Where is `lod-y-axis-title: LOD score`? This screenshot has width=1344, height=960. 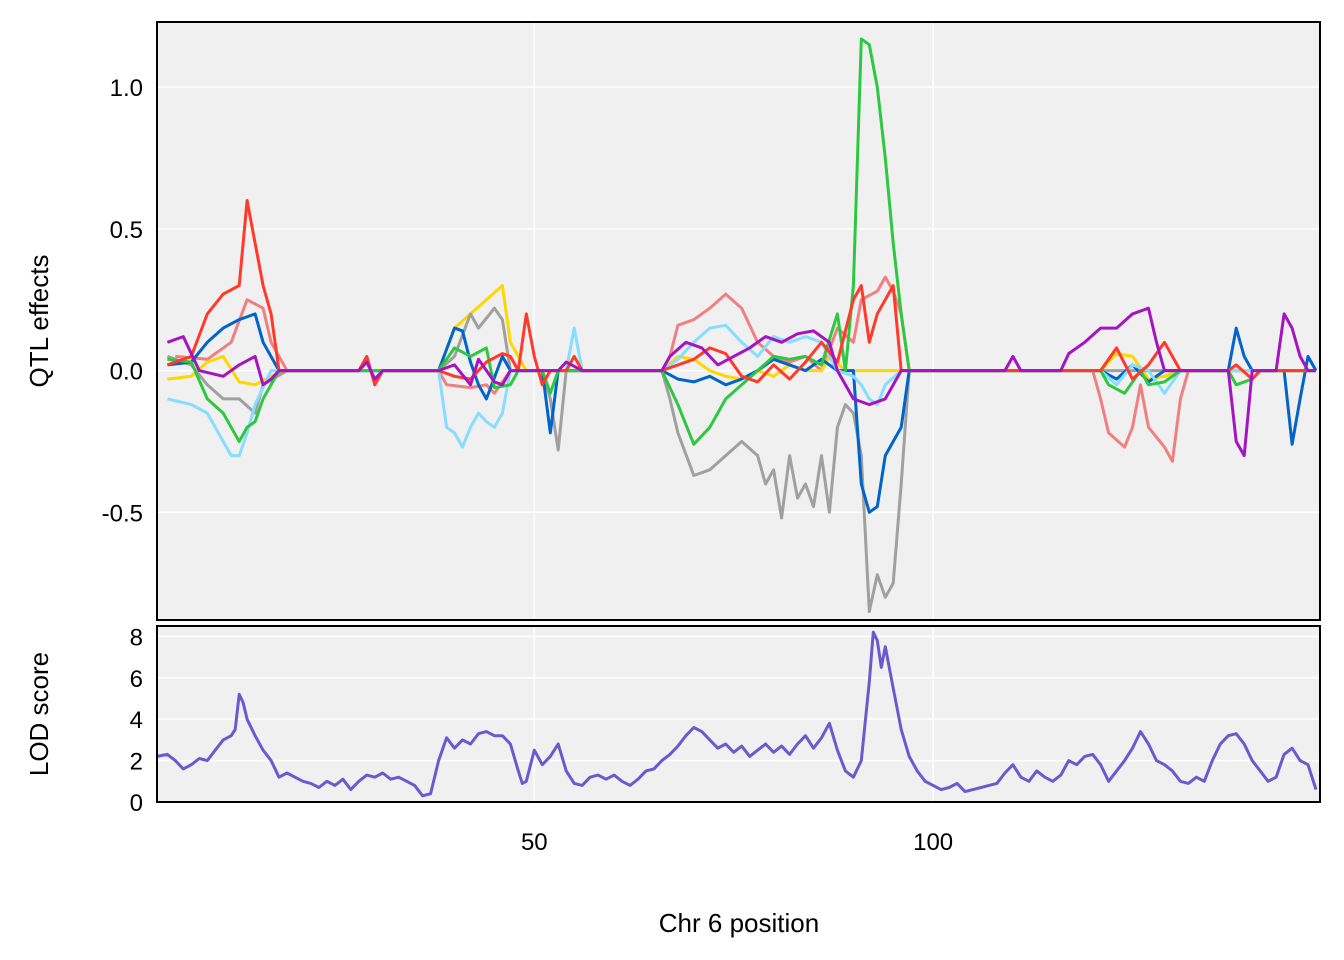 lod-y-axis-title: LOD score is located at coordinates (39, 714).